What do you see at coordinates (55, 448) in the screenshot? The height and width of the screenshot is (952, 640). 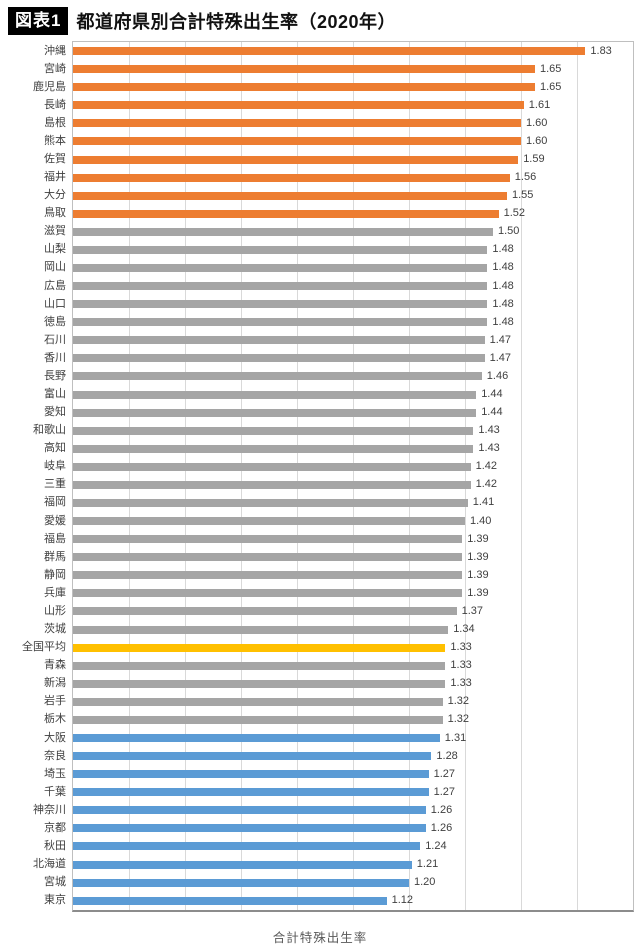 I see `category-label: 高知` at bounding box center [55, 448].